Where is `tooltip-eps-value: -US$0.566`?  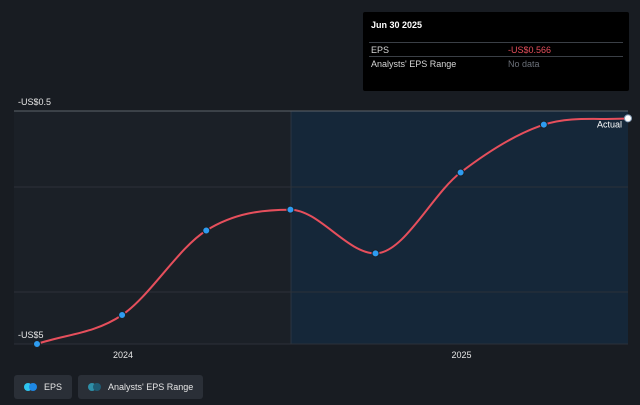 tooltip-eps-value: -US$0.566 is located at coordinates (530, 50).